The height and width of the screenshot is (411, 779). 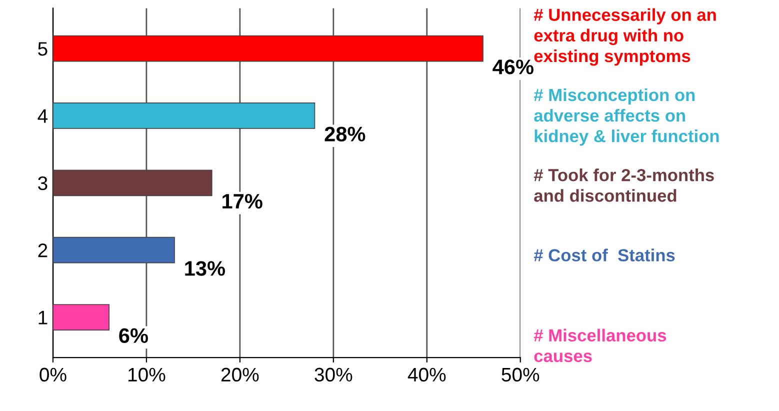 I want to click on x-tick-label: 0%, so click(x=53, y=375).